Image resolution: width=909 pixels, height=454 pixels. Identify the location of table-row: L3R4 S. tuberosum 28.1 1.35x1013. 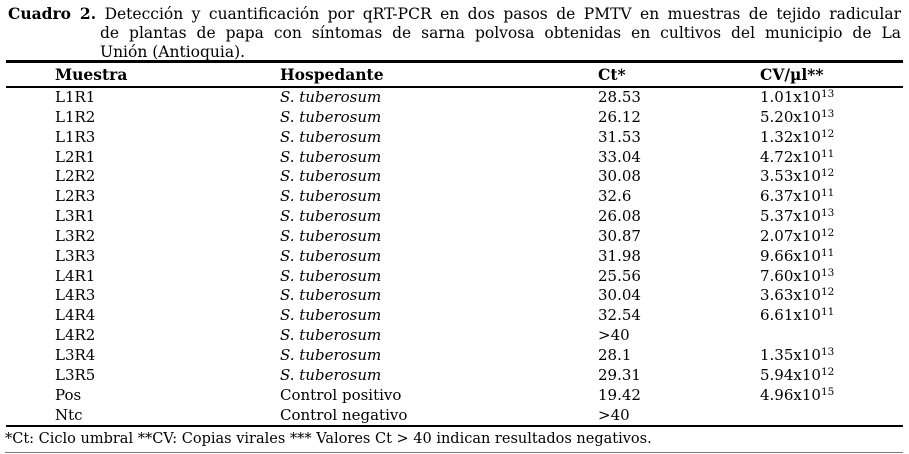
(454, 356).